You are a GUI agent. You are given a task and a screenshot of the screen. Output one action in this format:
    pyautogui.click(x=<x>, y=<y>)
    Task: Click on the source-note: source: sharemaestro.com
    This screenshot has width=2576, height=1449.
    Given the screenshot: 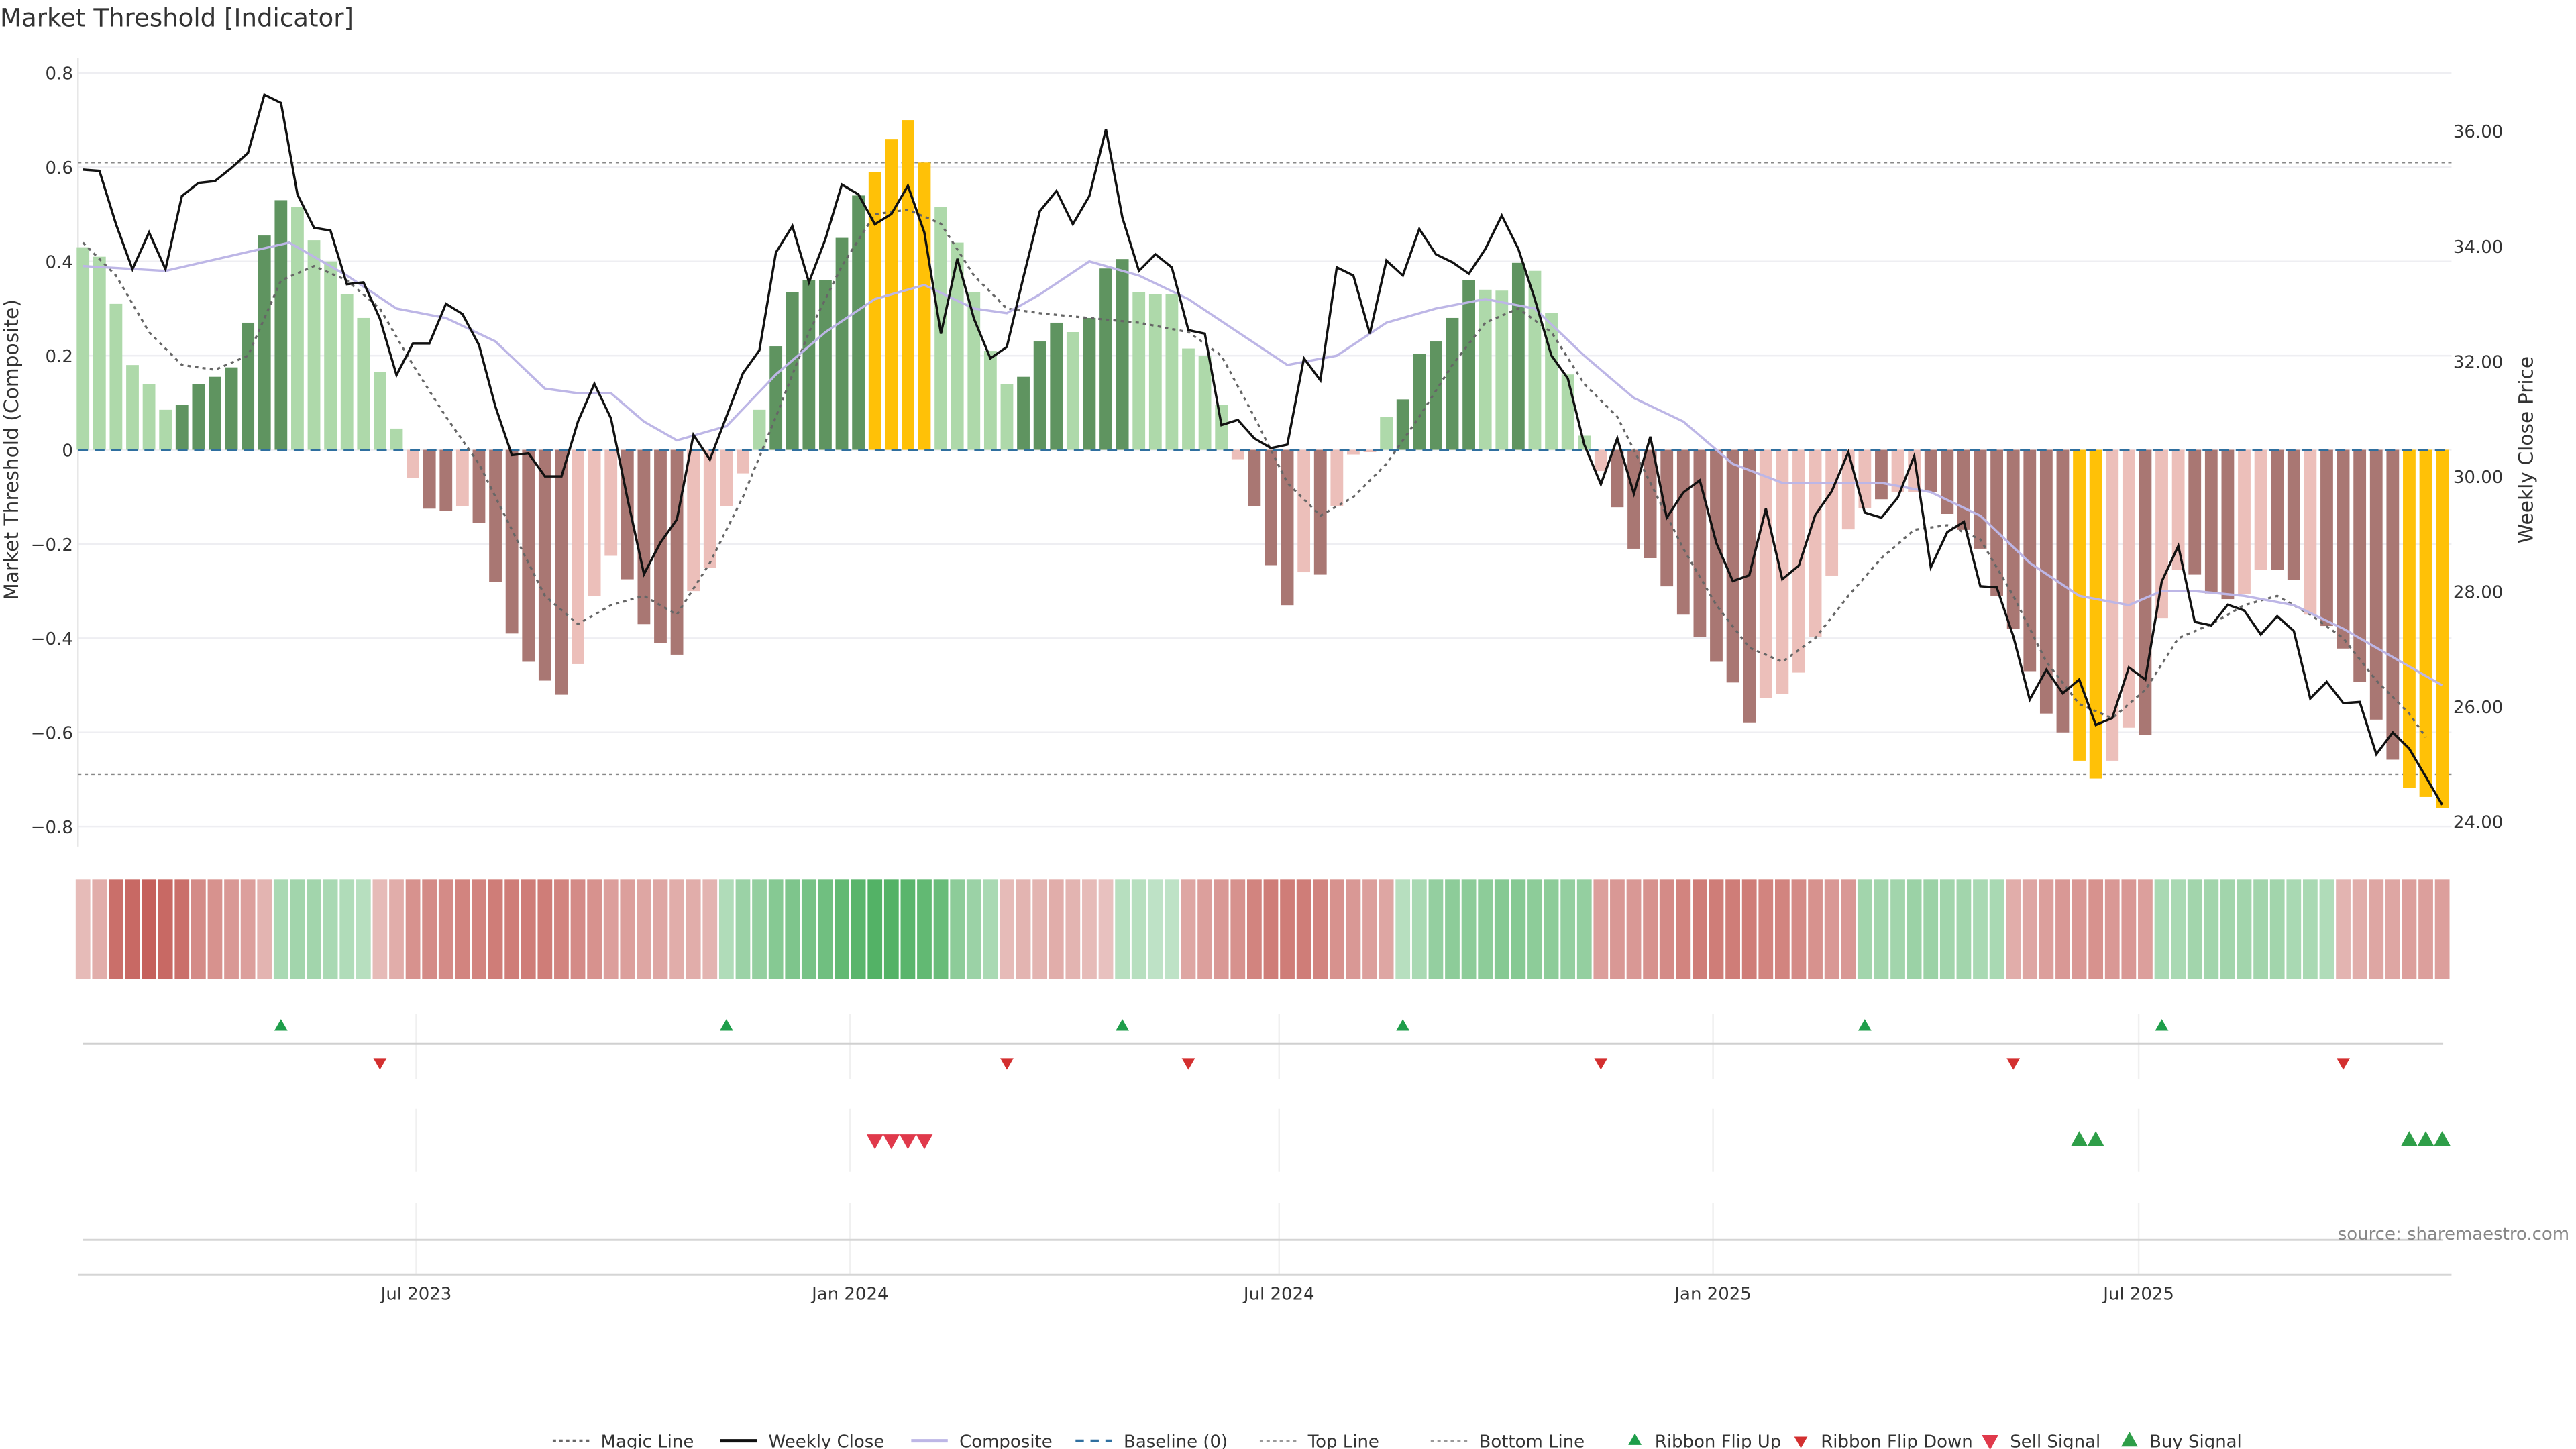 What is the action you would take?
    pyautogui.click(x=2453, y=1234)
    